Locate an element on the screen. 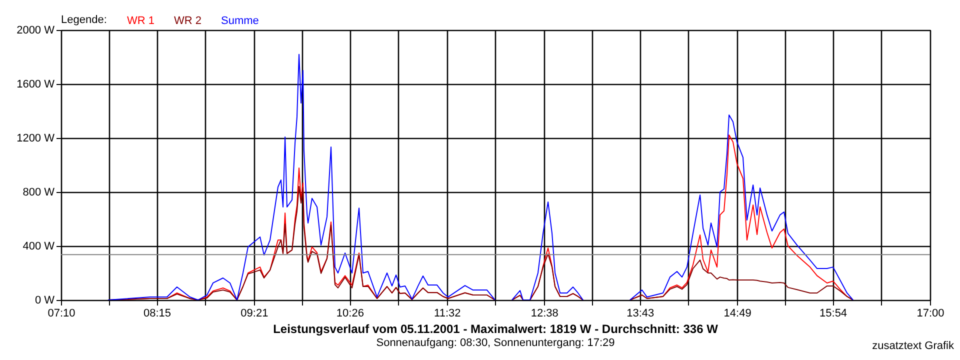 This screenshot has width=960, height=360. x-tick-label: 08:15 is located at coordinates (157, 314).